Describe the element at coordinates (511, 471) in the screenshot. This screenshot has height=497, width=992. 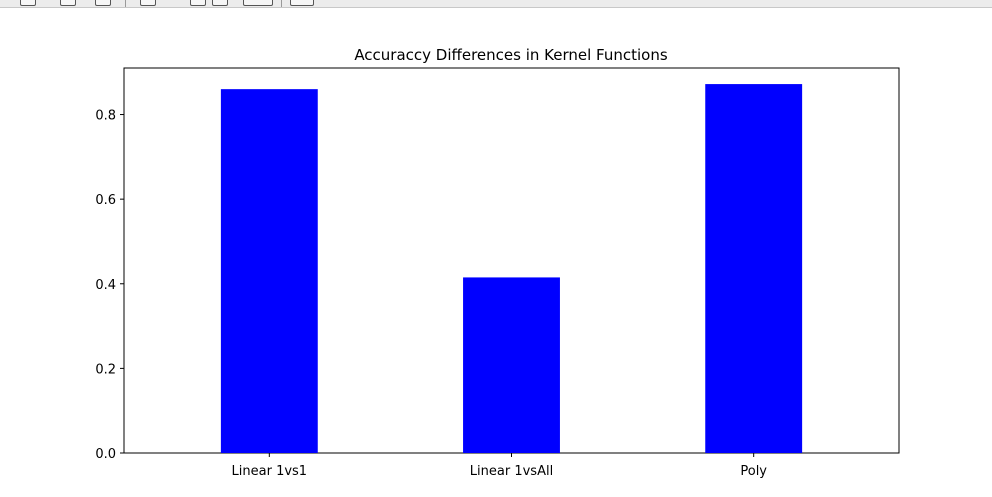
I see `x-tick-label: Linear 1vsAll` at that location.